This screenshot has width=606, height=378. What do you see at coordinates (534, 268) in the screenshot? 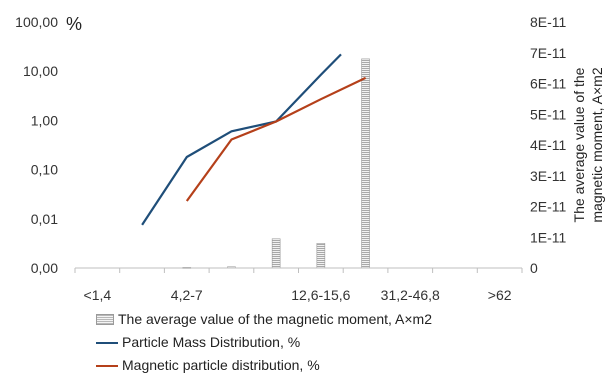
I see `right-tick-label: 0` at bounding box center [534, 268].